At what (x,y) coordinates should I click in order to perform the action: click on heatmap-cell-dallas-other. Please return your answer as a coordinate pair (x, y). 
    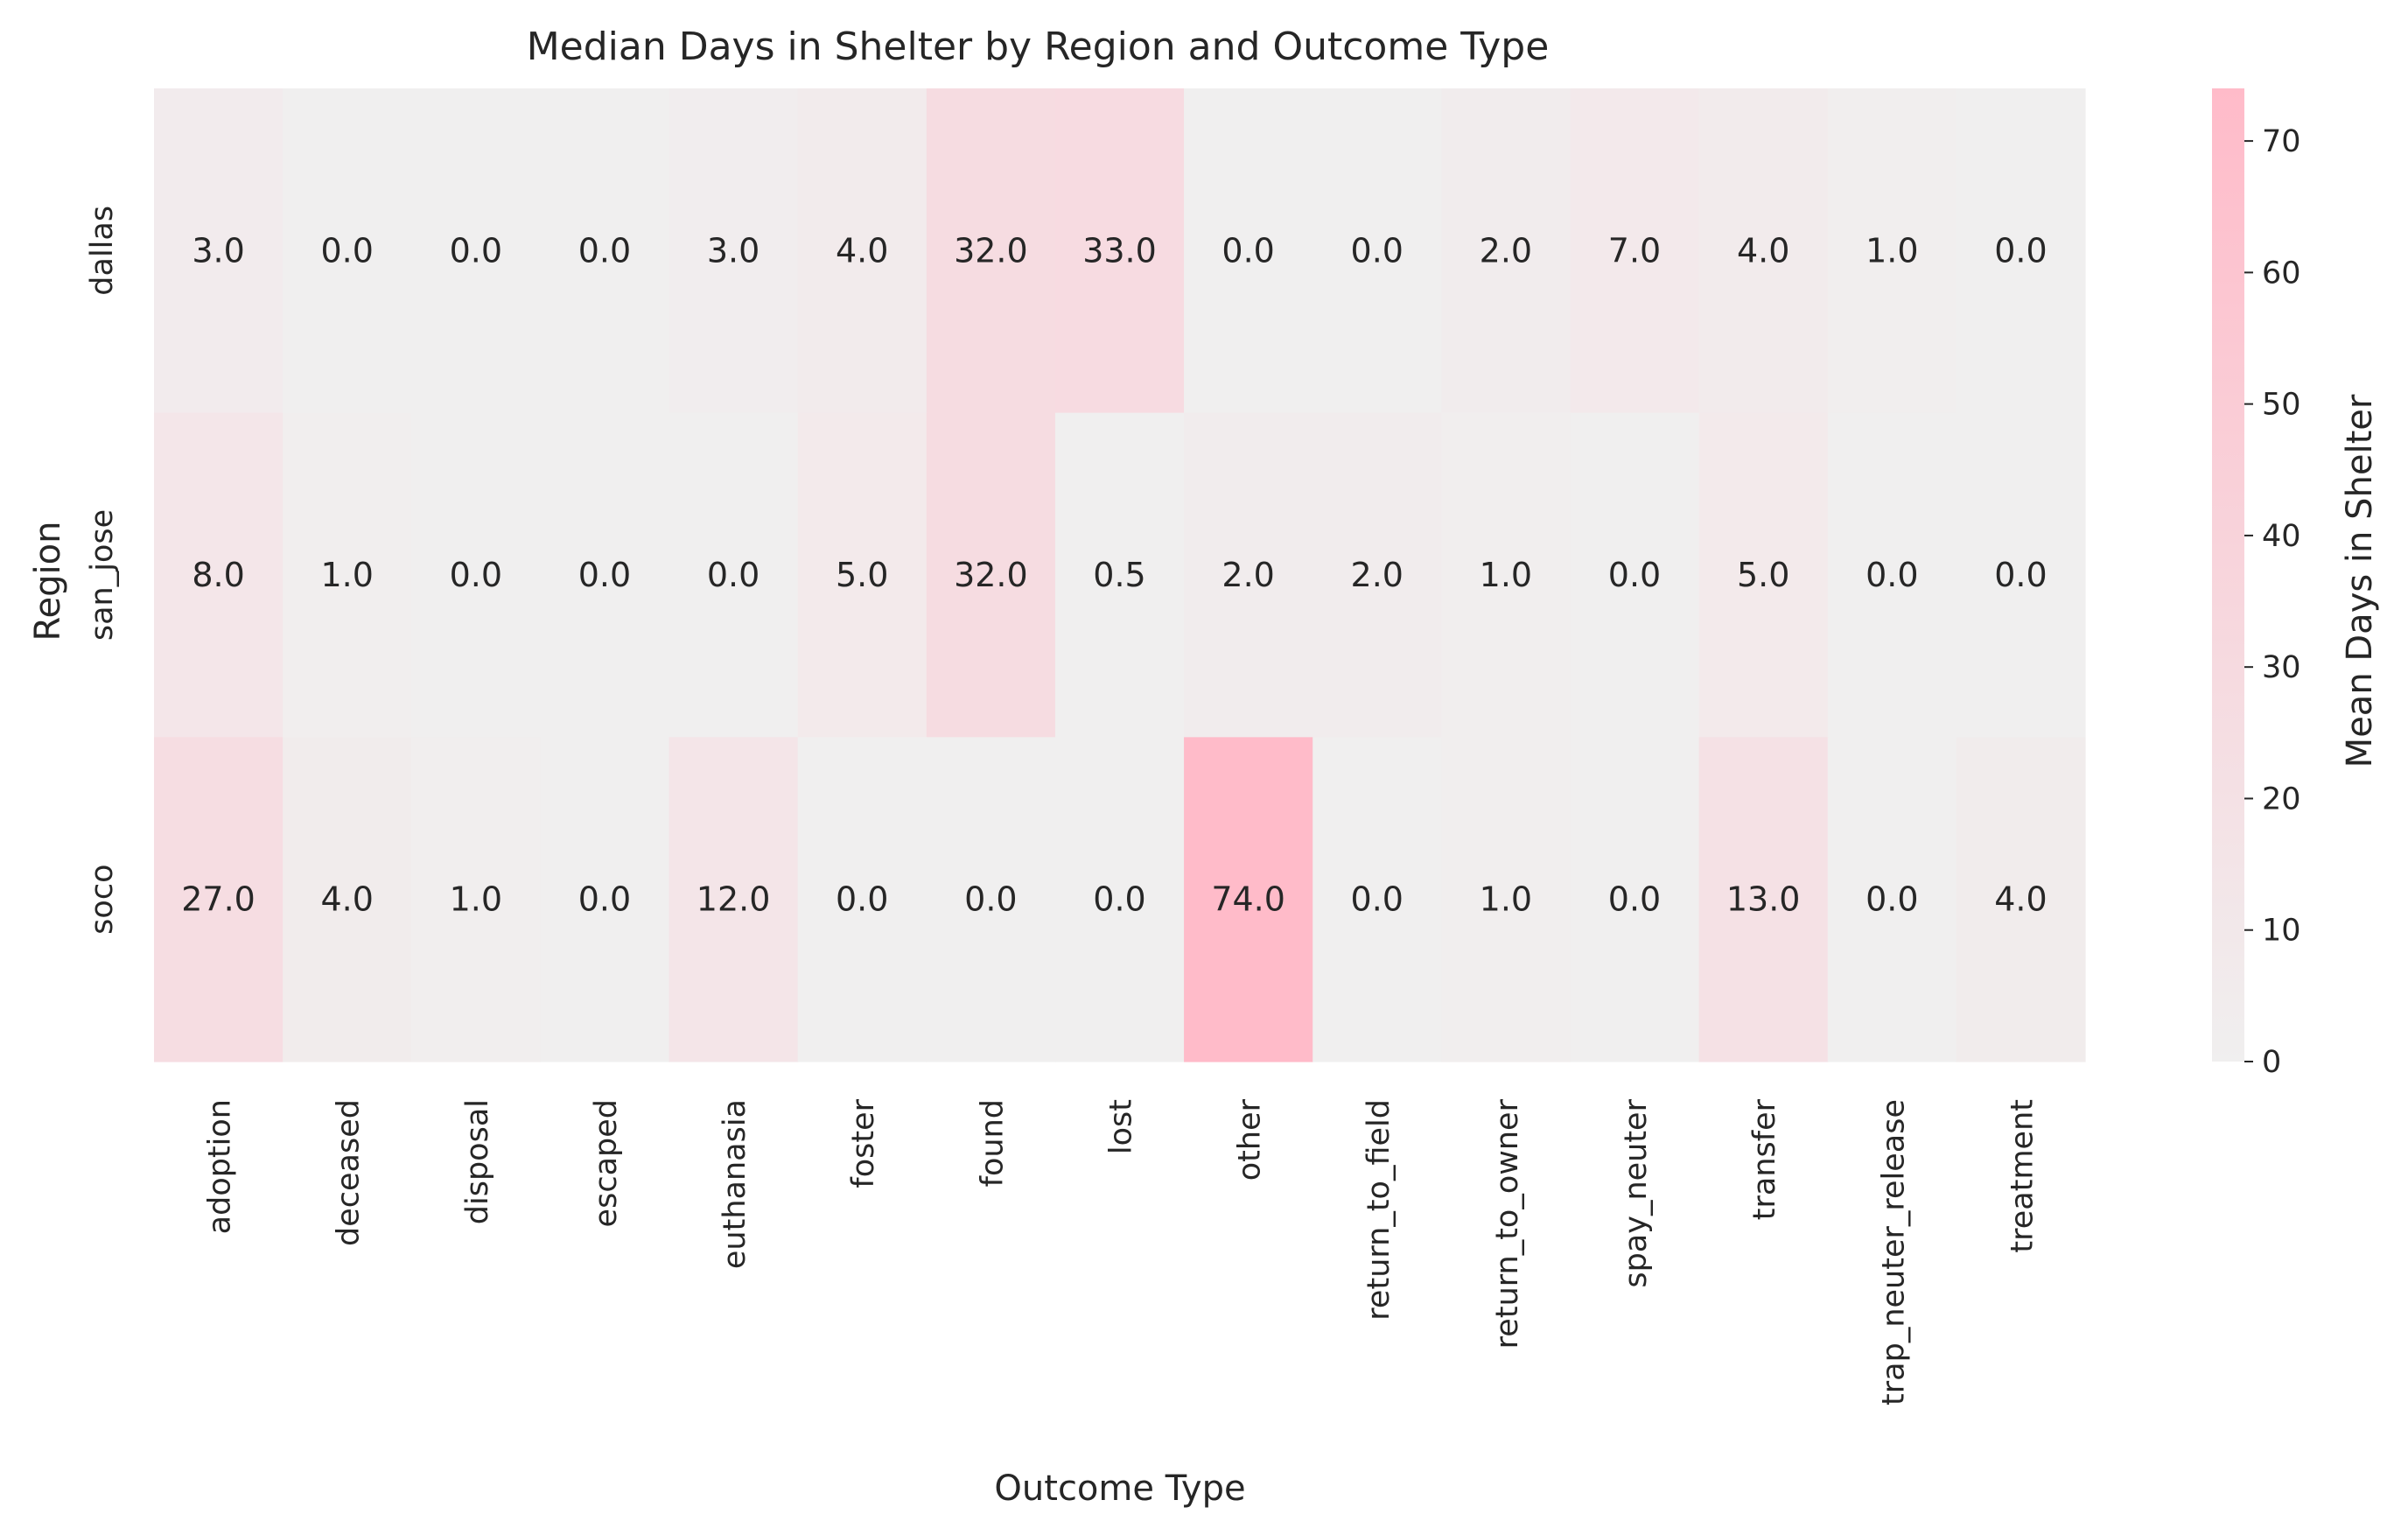
    Looking at the image, I should click on (1248, 251).